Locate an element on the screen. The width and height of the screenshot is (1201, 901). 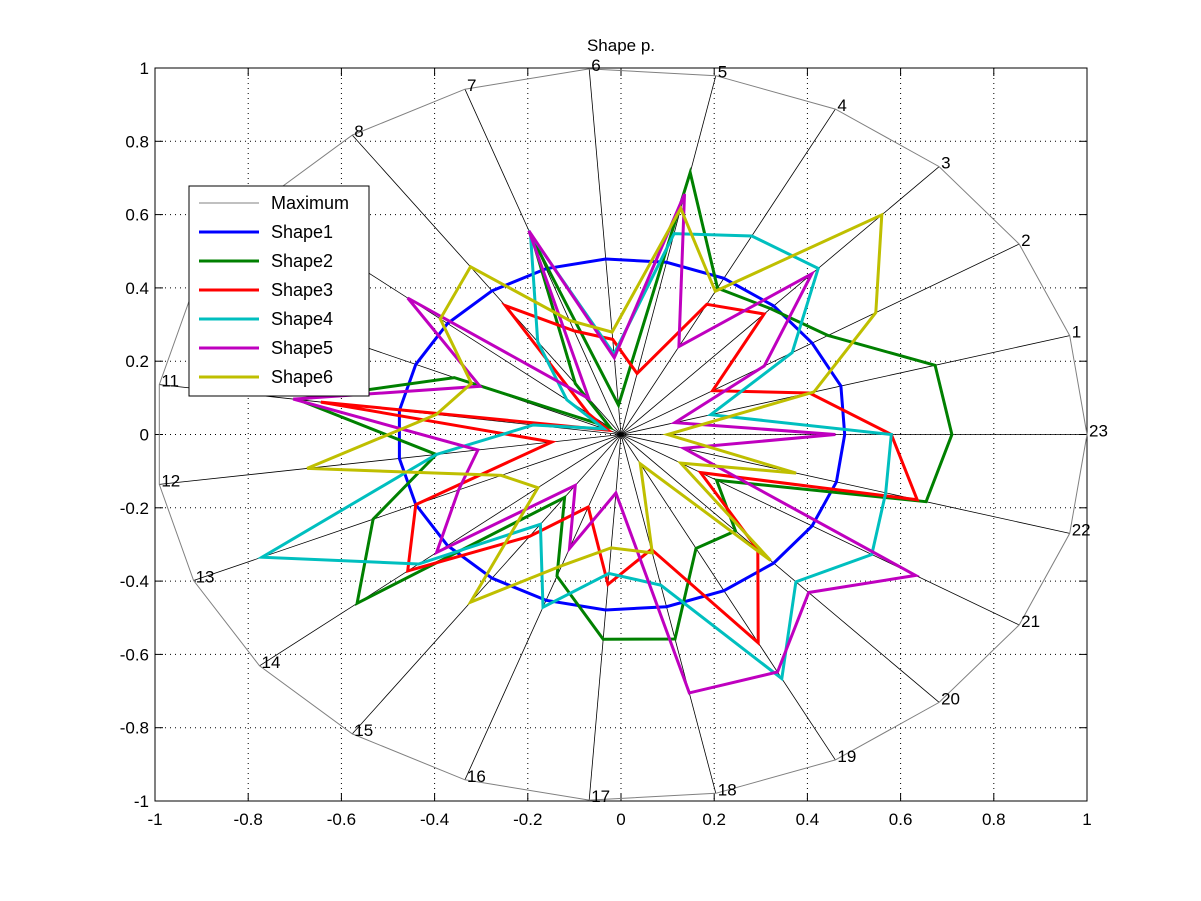
spoke-label: 20 is located at coordinates (950, 698).